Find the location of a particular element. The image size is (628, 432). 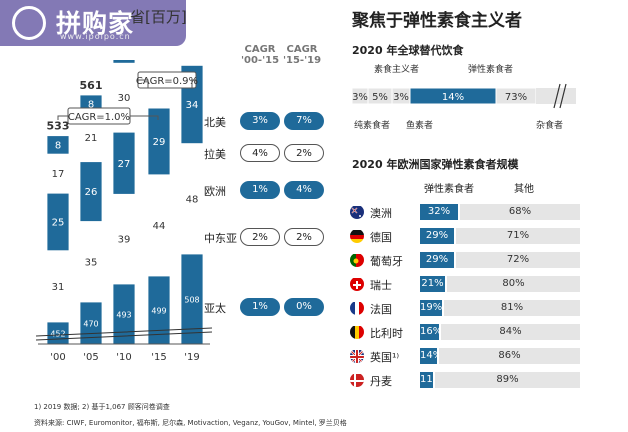

bar-value-label: 470 is located at coordinates (90, 324).